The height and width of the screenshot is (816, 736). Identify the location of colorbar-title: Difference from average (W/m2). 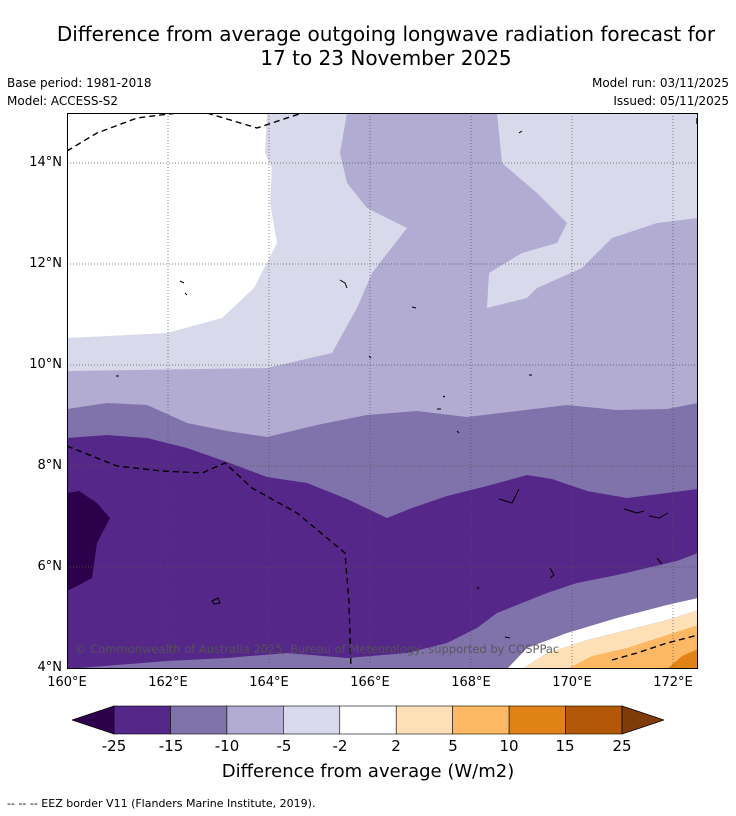
(368, 771).